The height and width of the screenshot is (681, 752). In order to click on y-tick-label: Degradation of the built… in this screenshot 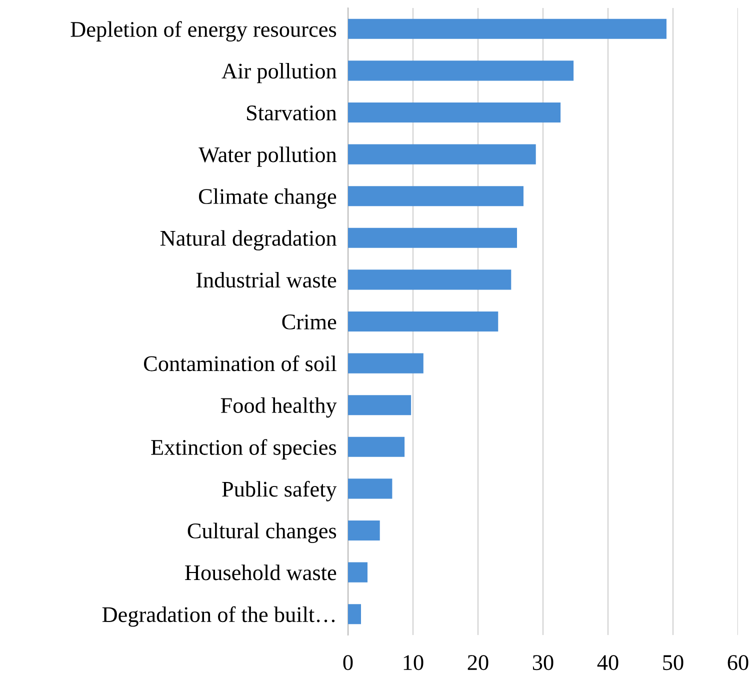, I will do `click(218, 616)`.